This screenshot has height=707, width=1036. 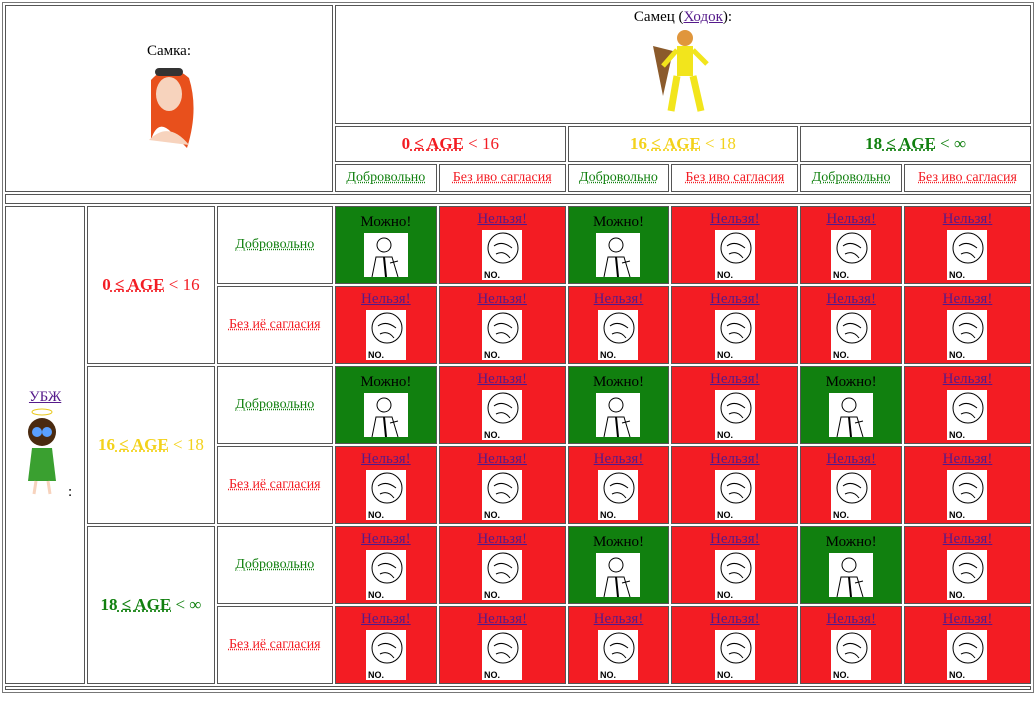 What do you see at coordinates (450, 144) in the screenshot?
I see `male-age-header: 0 ≤ AGE < 16` at bounding box center [450, 144].